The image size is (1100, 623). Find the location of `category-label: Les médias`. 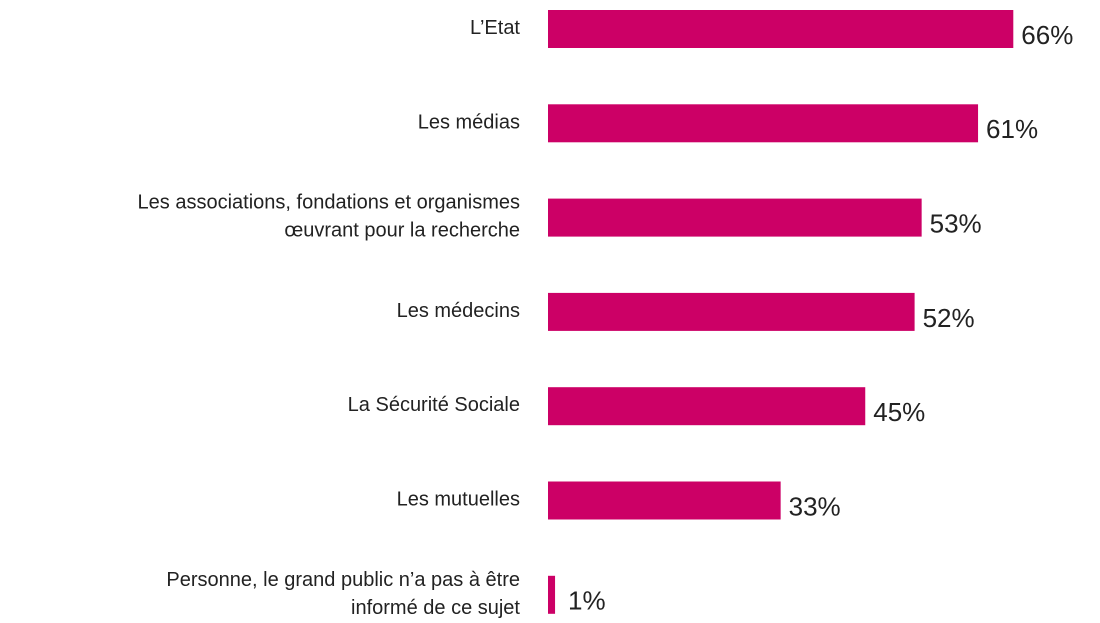

category-label: Les médias is located at coordinates (469, 123).